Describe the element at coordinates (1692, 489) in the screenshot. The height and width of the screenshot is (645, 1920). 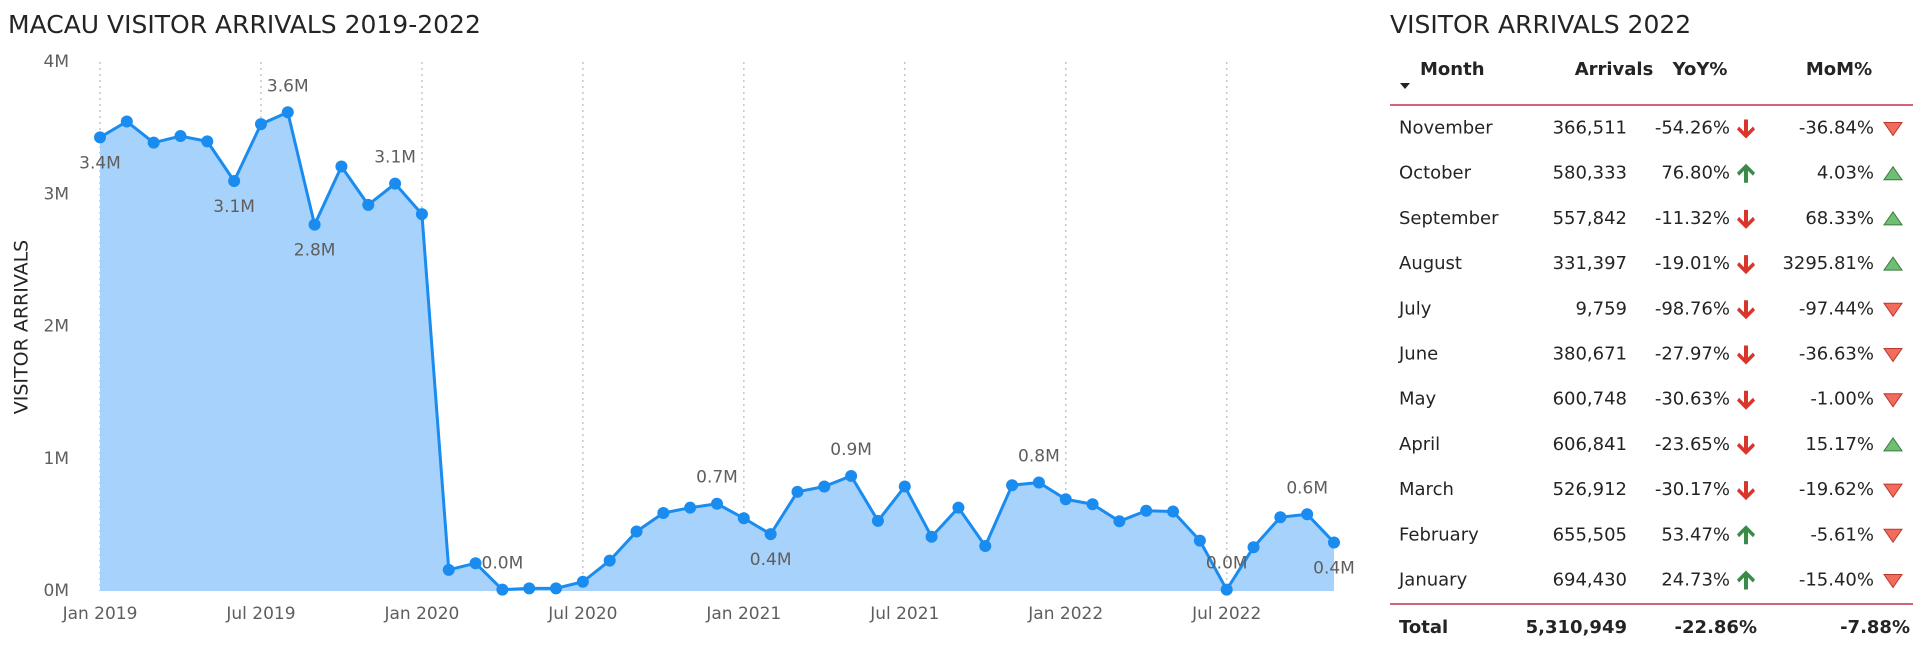
I see `table-cell: -30.17%` at that location.